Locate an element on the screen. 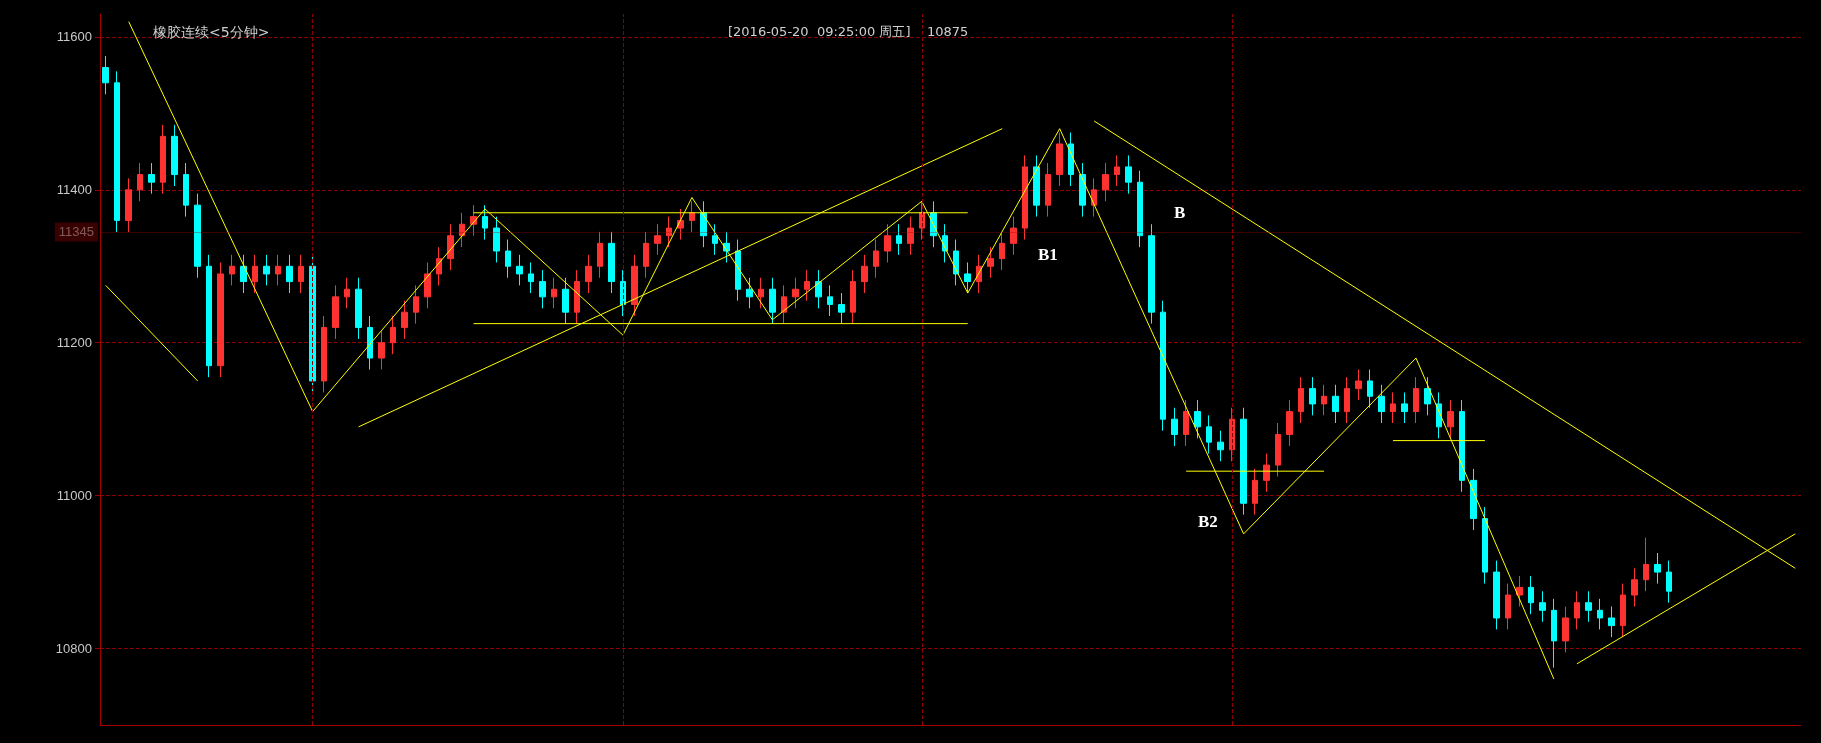 The height and width of the screenshot is (743, 1821). y-tick-label: 11600 is located at coordinates (74, 37).